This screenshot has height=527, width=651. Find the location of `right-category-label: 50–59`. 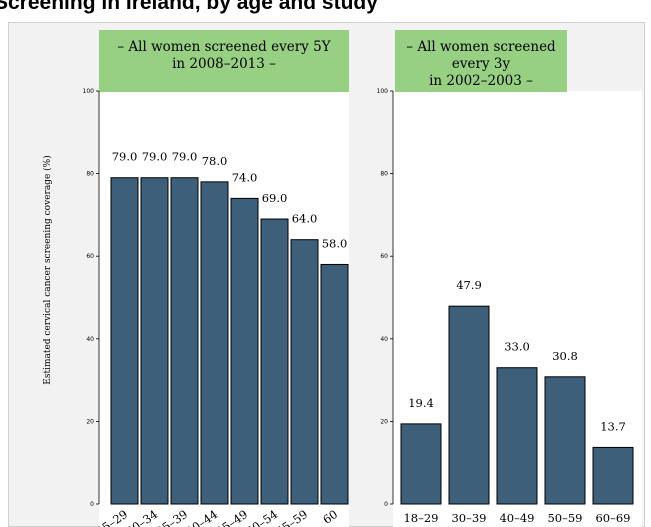

right-category-label: 50–59 is located at coordinates (564, 518).